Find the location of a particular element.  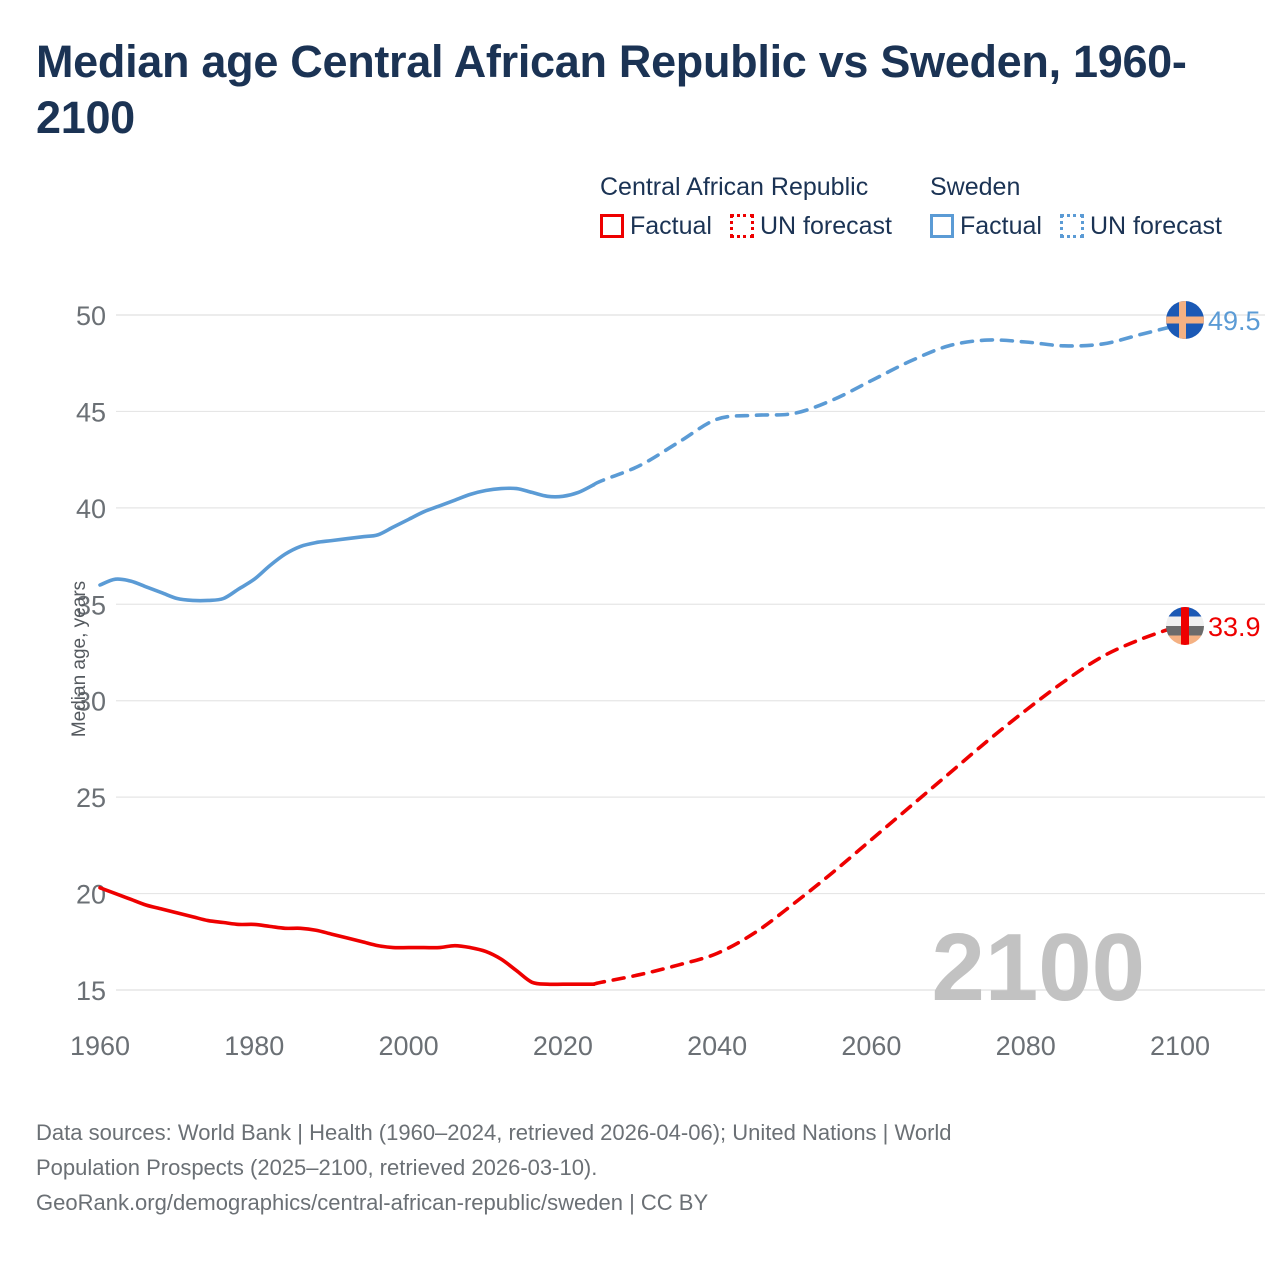

legend-label-car-forecast: UN forecast is located at coordinates (825, 226).